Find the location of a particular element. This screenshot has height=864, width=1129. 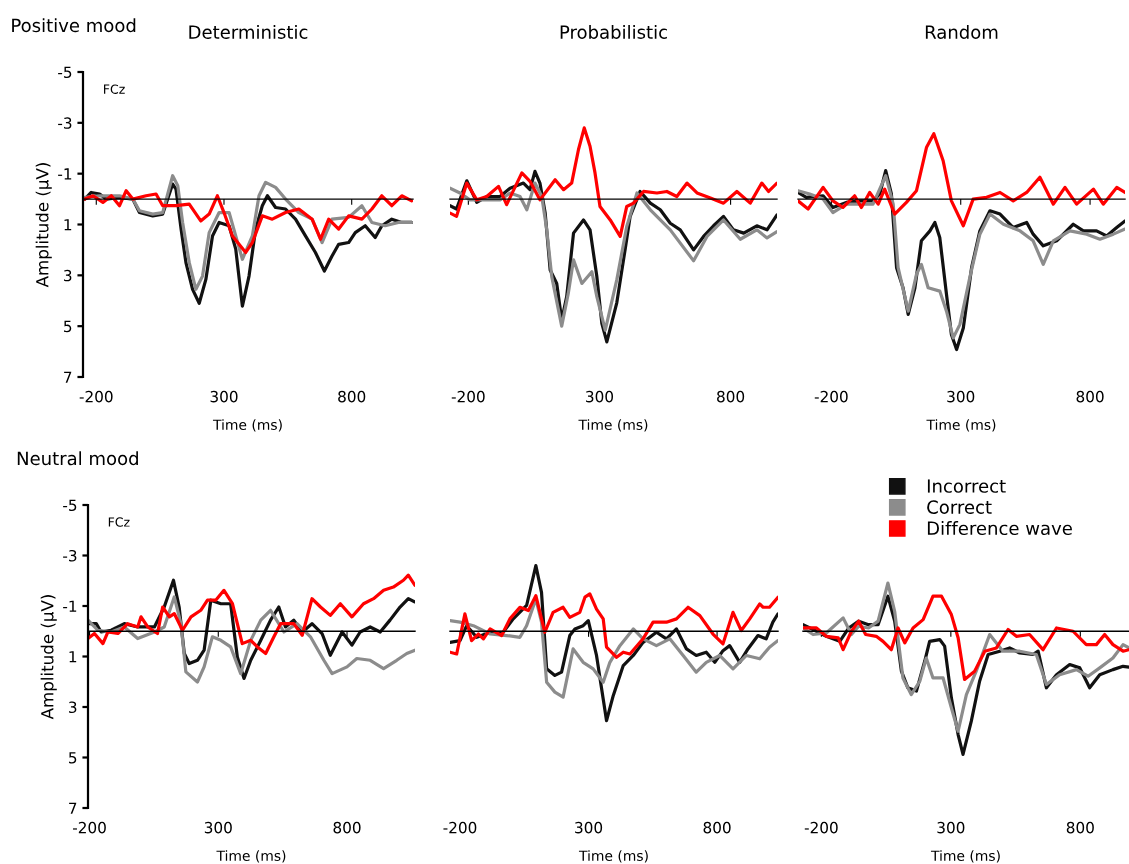

legend-label: Incorrect is located at coordinates (966, 486).